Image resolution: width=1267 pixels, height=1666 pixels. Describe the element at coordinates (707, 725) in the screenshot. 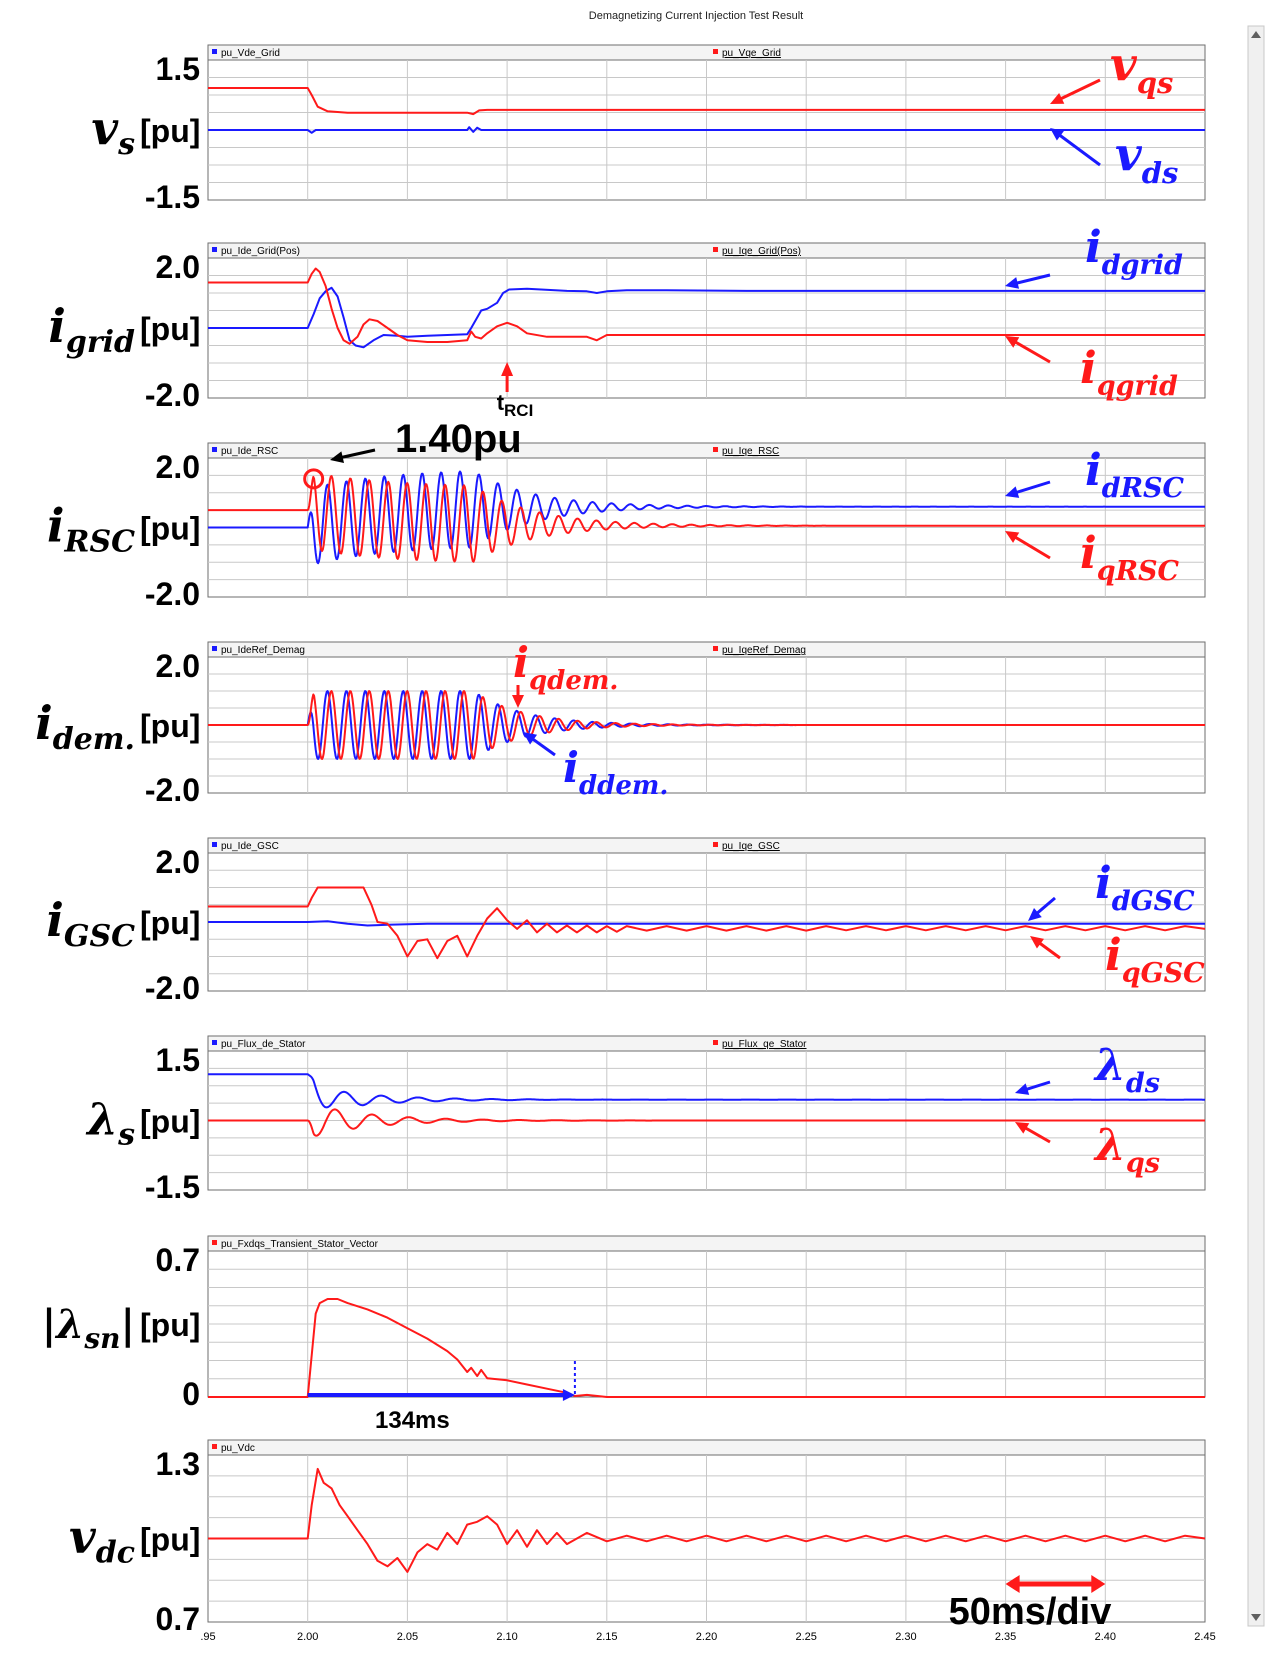

I see `series-line-pu_IqeRef_Demag` at that location.